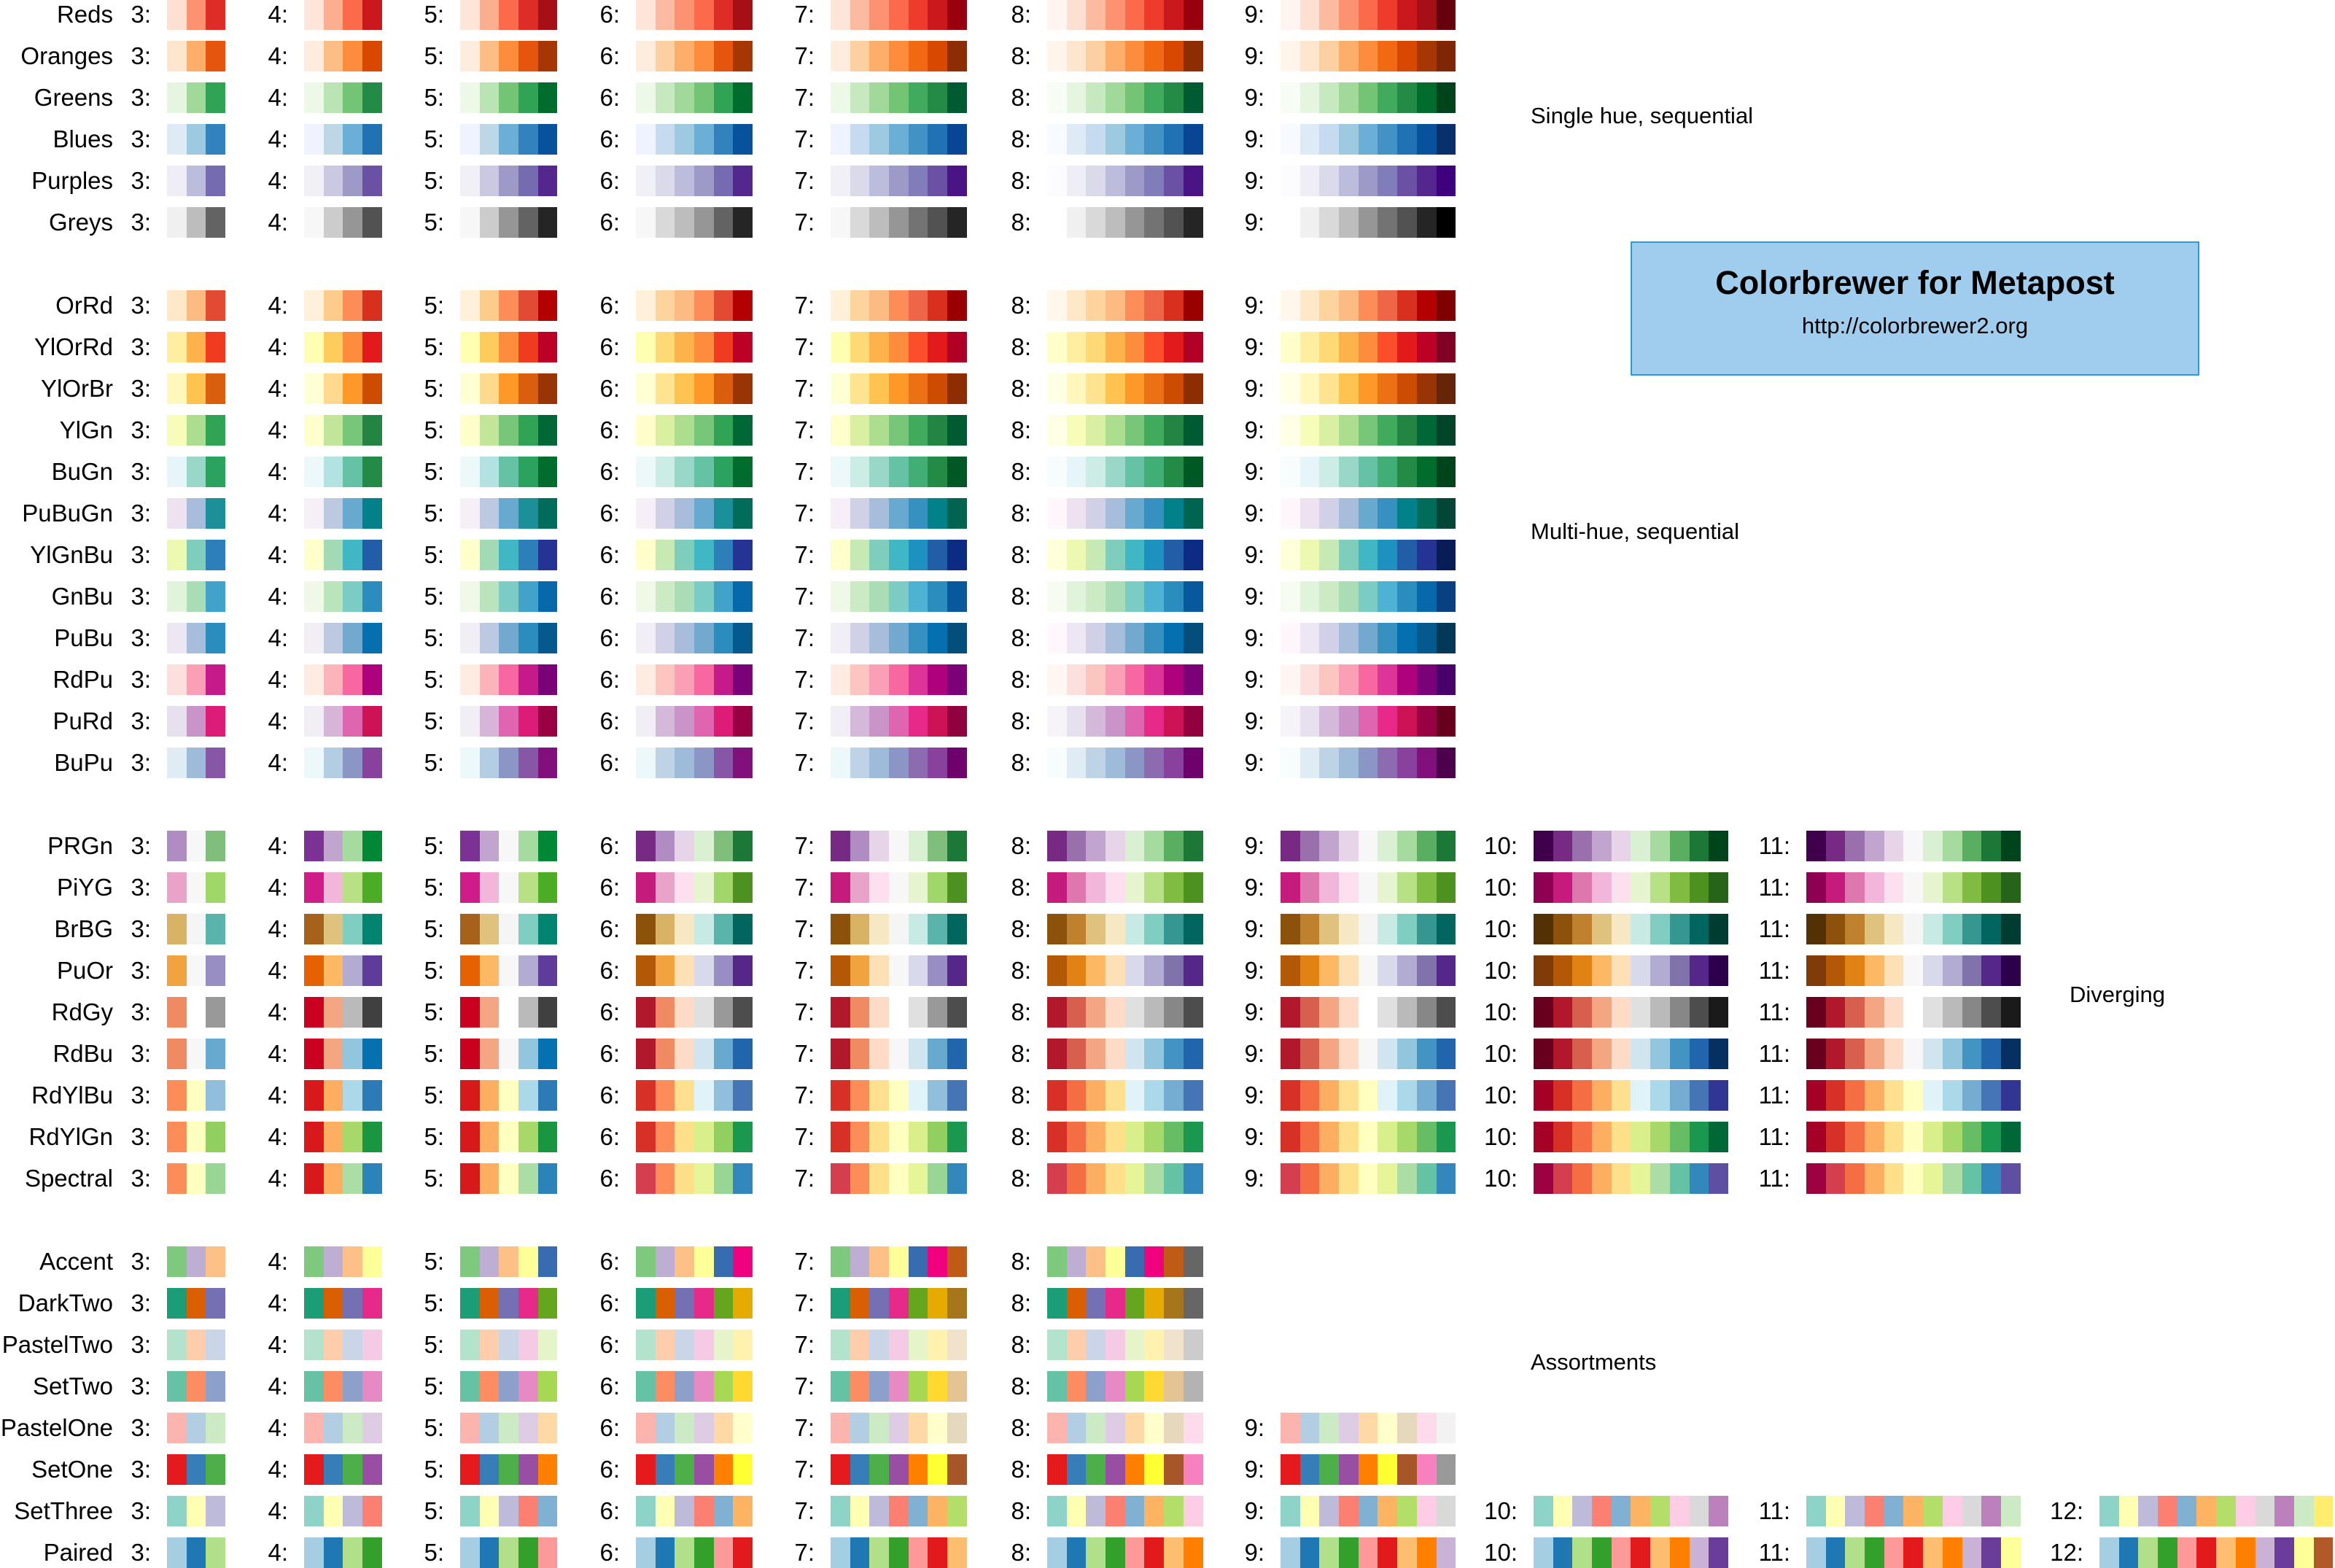  I want to click on palette-name-puor: PuOr, so click(84, 970).